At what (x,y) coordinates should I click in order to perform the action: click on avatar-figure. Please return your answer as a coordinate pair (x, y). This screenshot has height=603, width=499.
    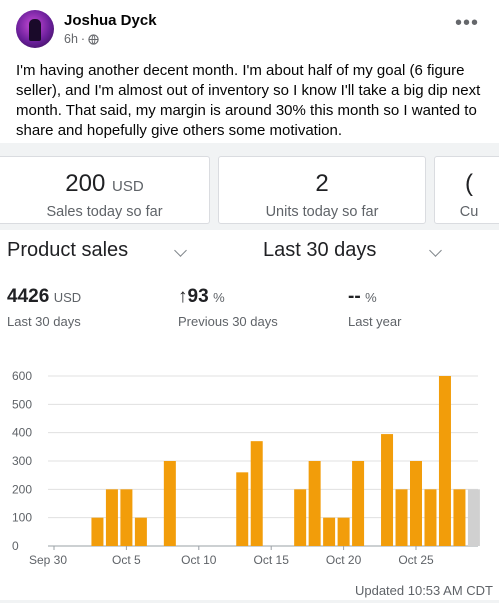
    Looking at the image, I should click on (35, 30).